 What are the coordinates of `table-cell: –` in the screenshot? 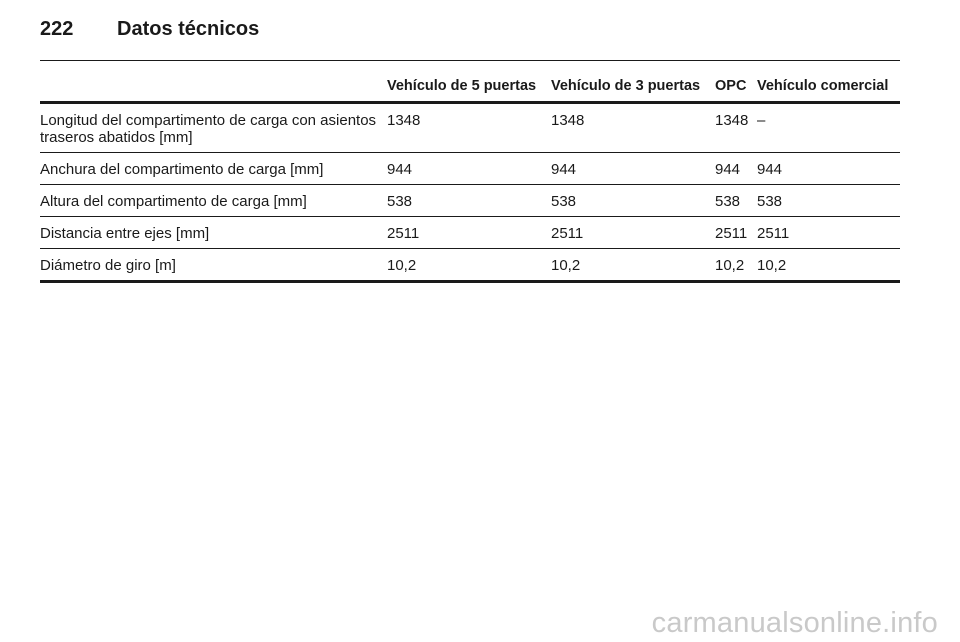 It's located at (761, 120).